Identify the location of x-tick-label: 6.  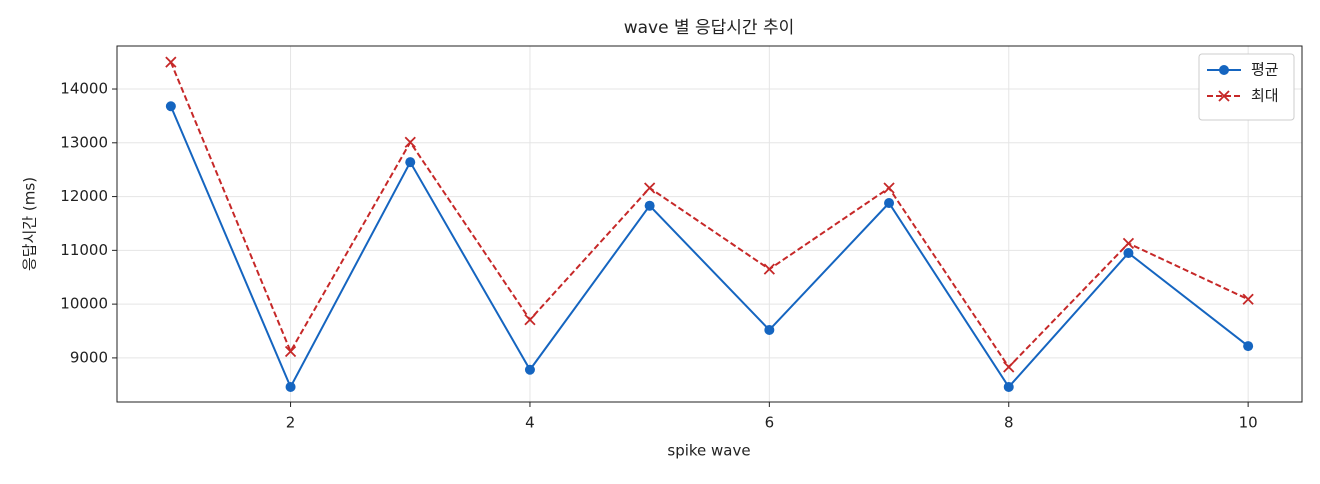
(770, 423).